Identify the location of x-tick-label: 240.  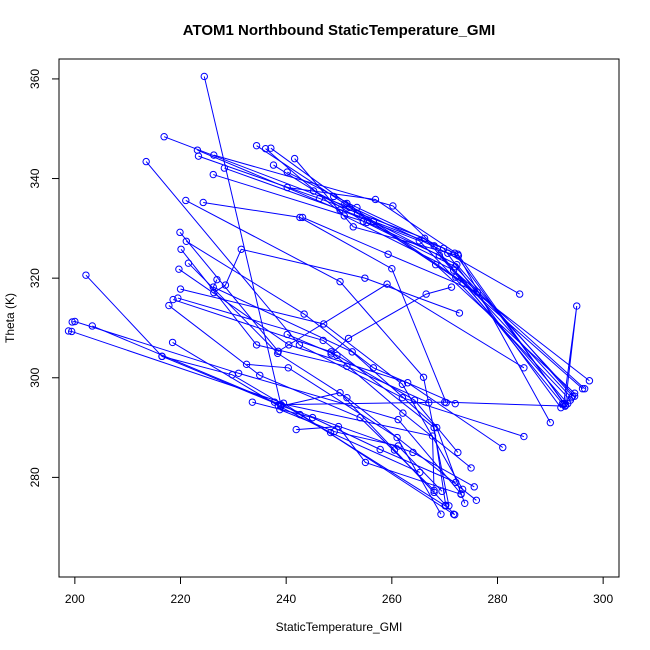
(286, 599).